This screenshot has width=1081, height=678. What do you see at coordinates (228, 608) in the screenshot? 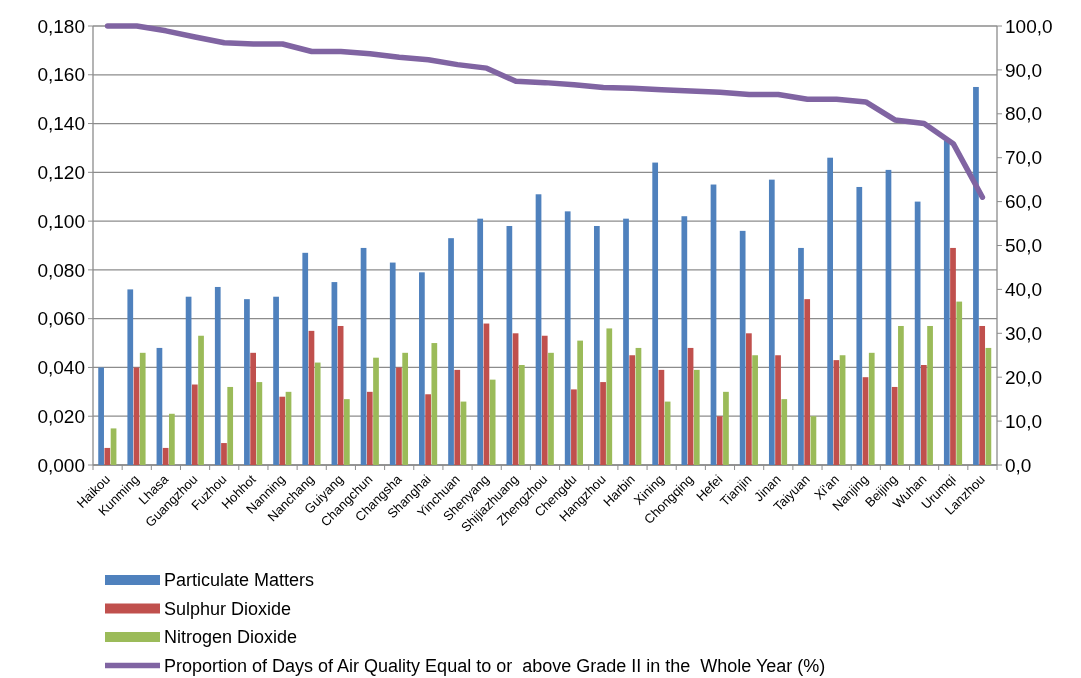
I see `legend-label: Sulphur Dioxide` at bounding box center [228, 608].